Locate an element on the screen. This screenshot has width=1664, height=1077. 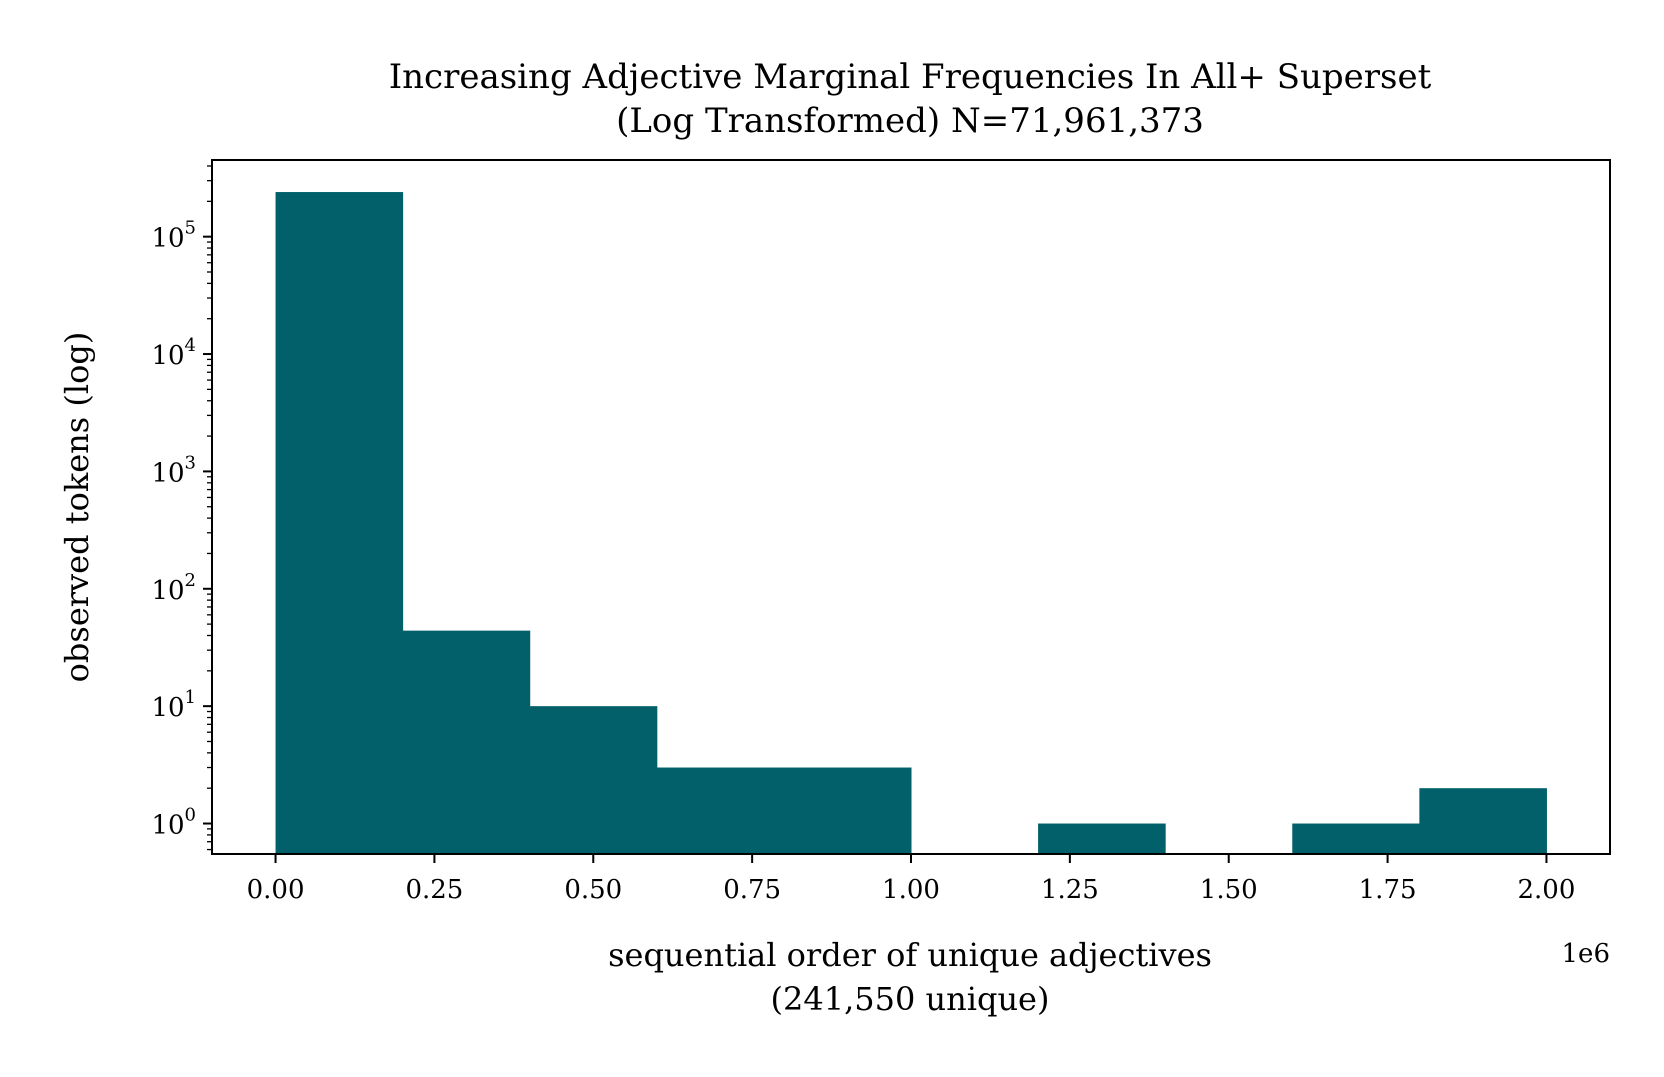
y-tick-label-2: 10² is located at coordinates (173, 588).